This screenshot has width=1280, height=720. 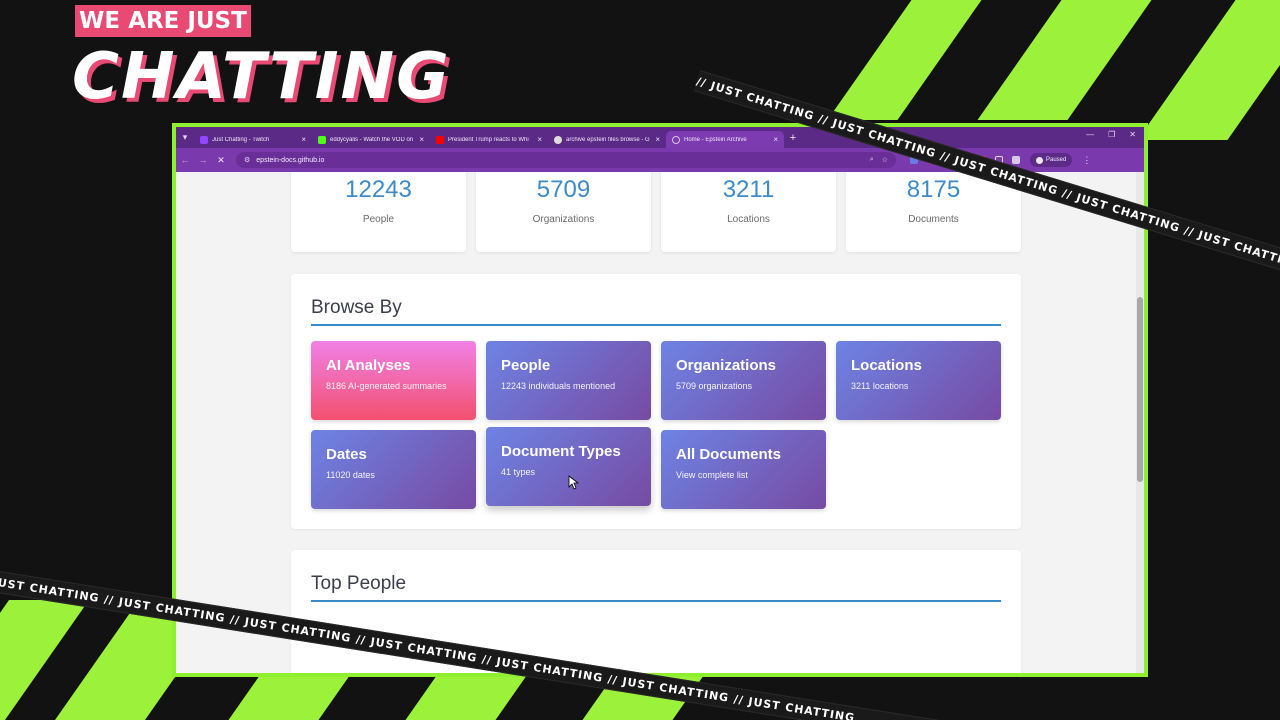 I want to click on browser-tab: President Trump reacts to Whi ×, so click(x=489, y=139).